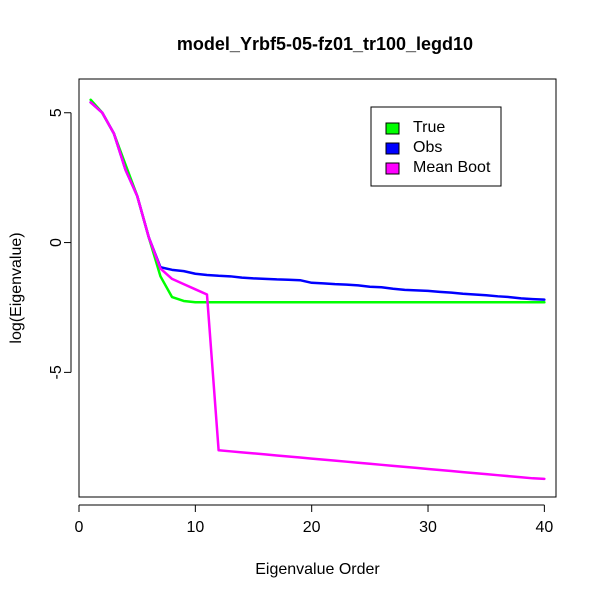 Image resolution: width=600 pixels, height=605 pixels. I want to click on x-axis-label: Eigenvalue Order, so click(317, 569).